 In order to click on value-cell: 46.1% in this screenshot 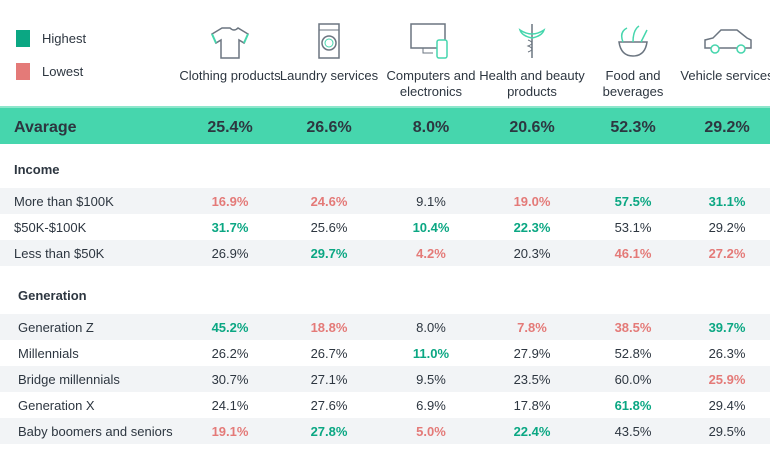, I will do `click(633, 253)`.